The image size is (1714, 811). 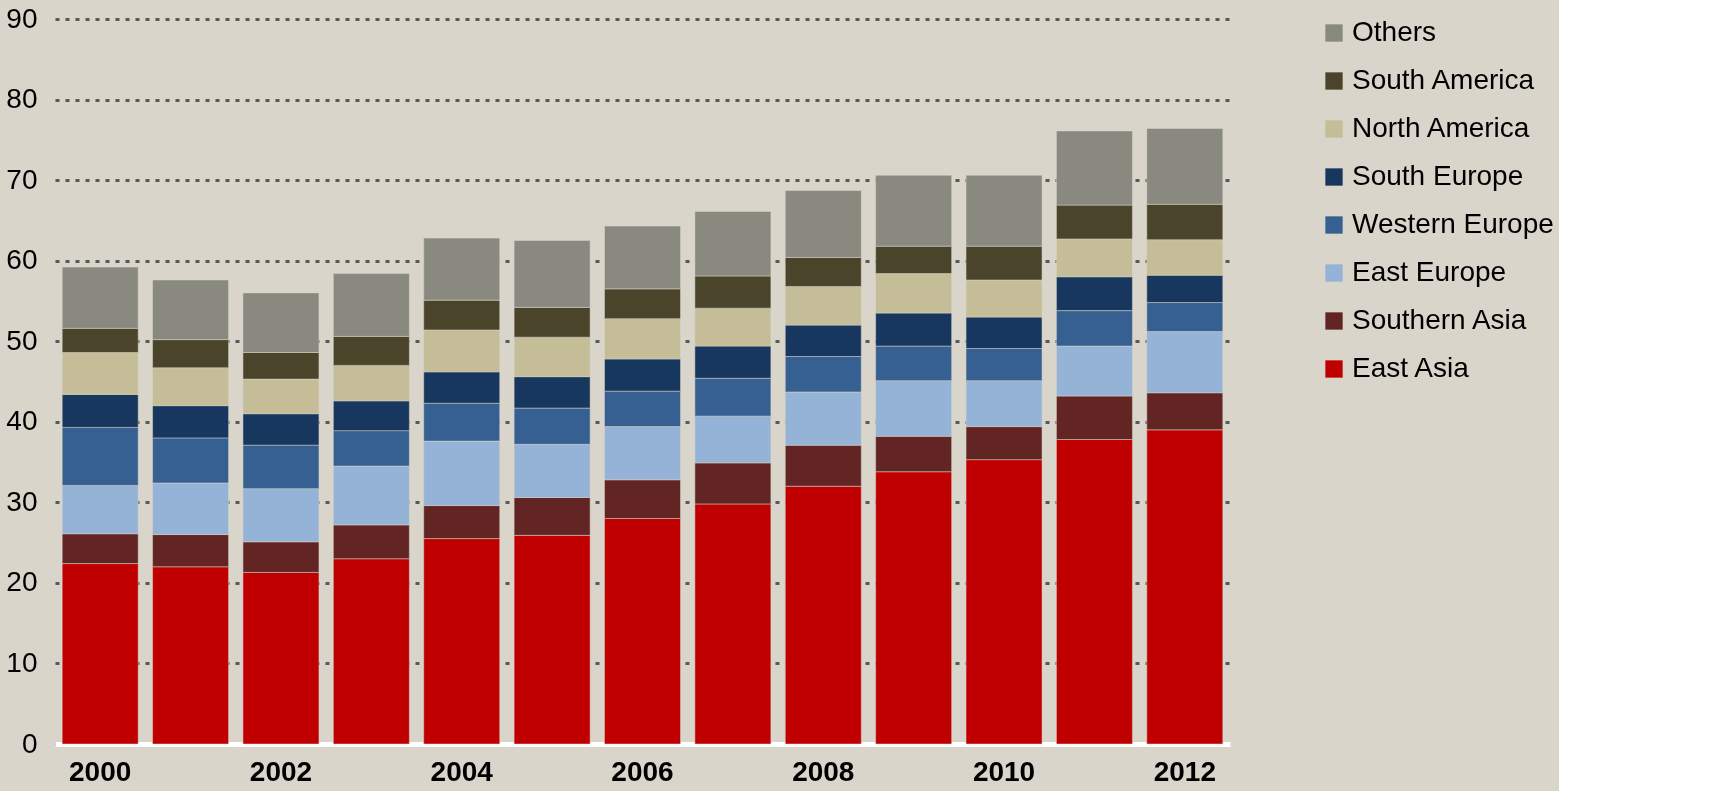 What do you see at coordinates (462, 771) in the screenshot?
I see `x-tick-label: 2004` at bounding box center [462, 771].